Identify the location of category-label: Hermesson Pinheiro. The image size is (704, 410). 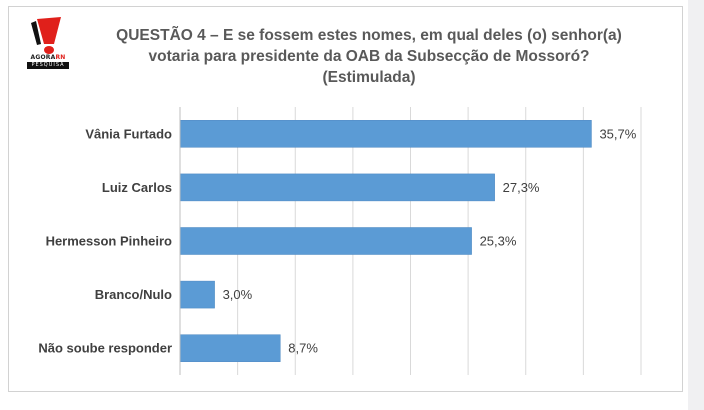
(109, 241).